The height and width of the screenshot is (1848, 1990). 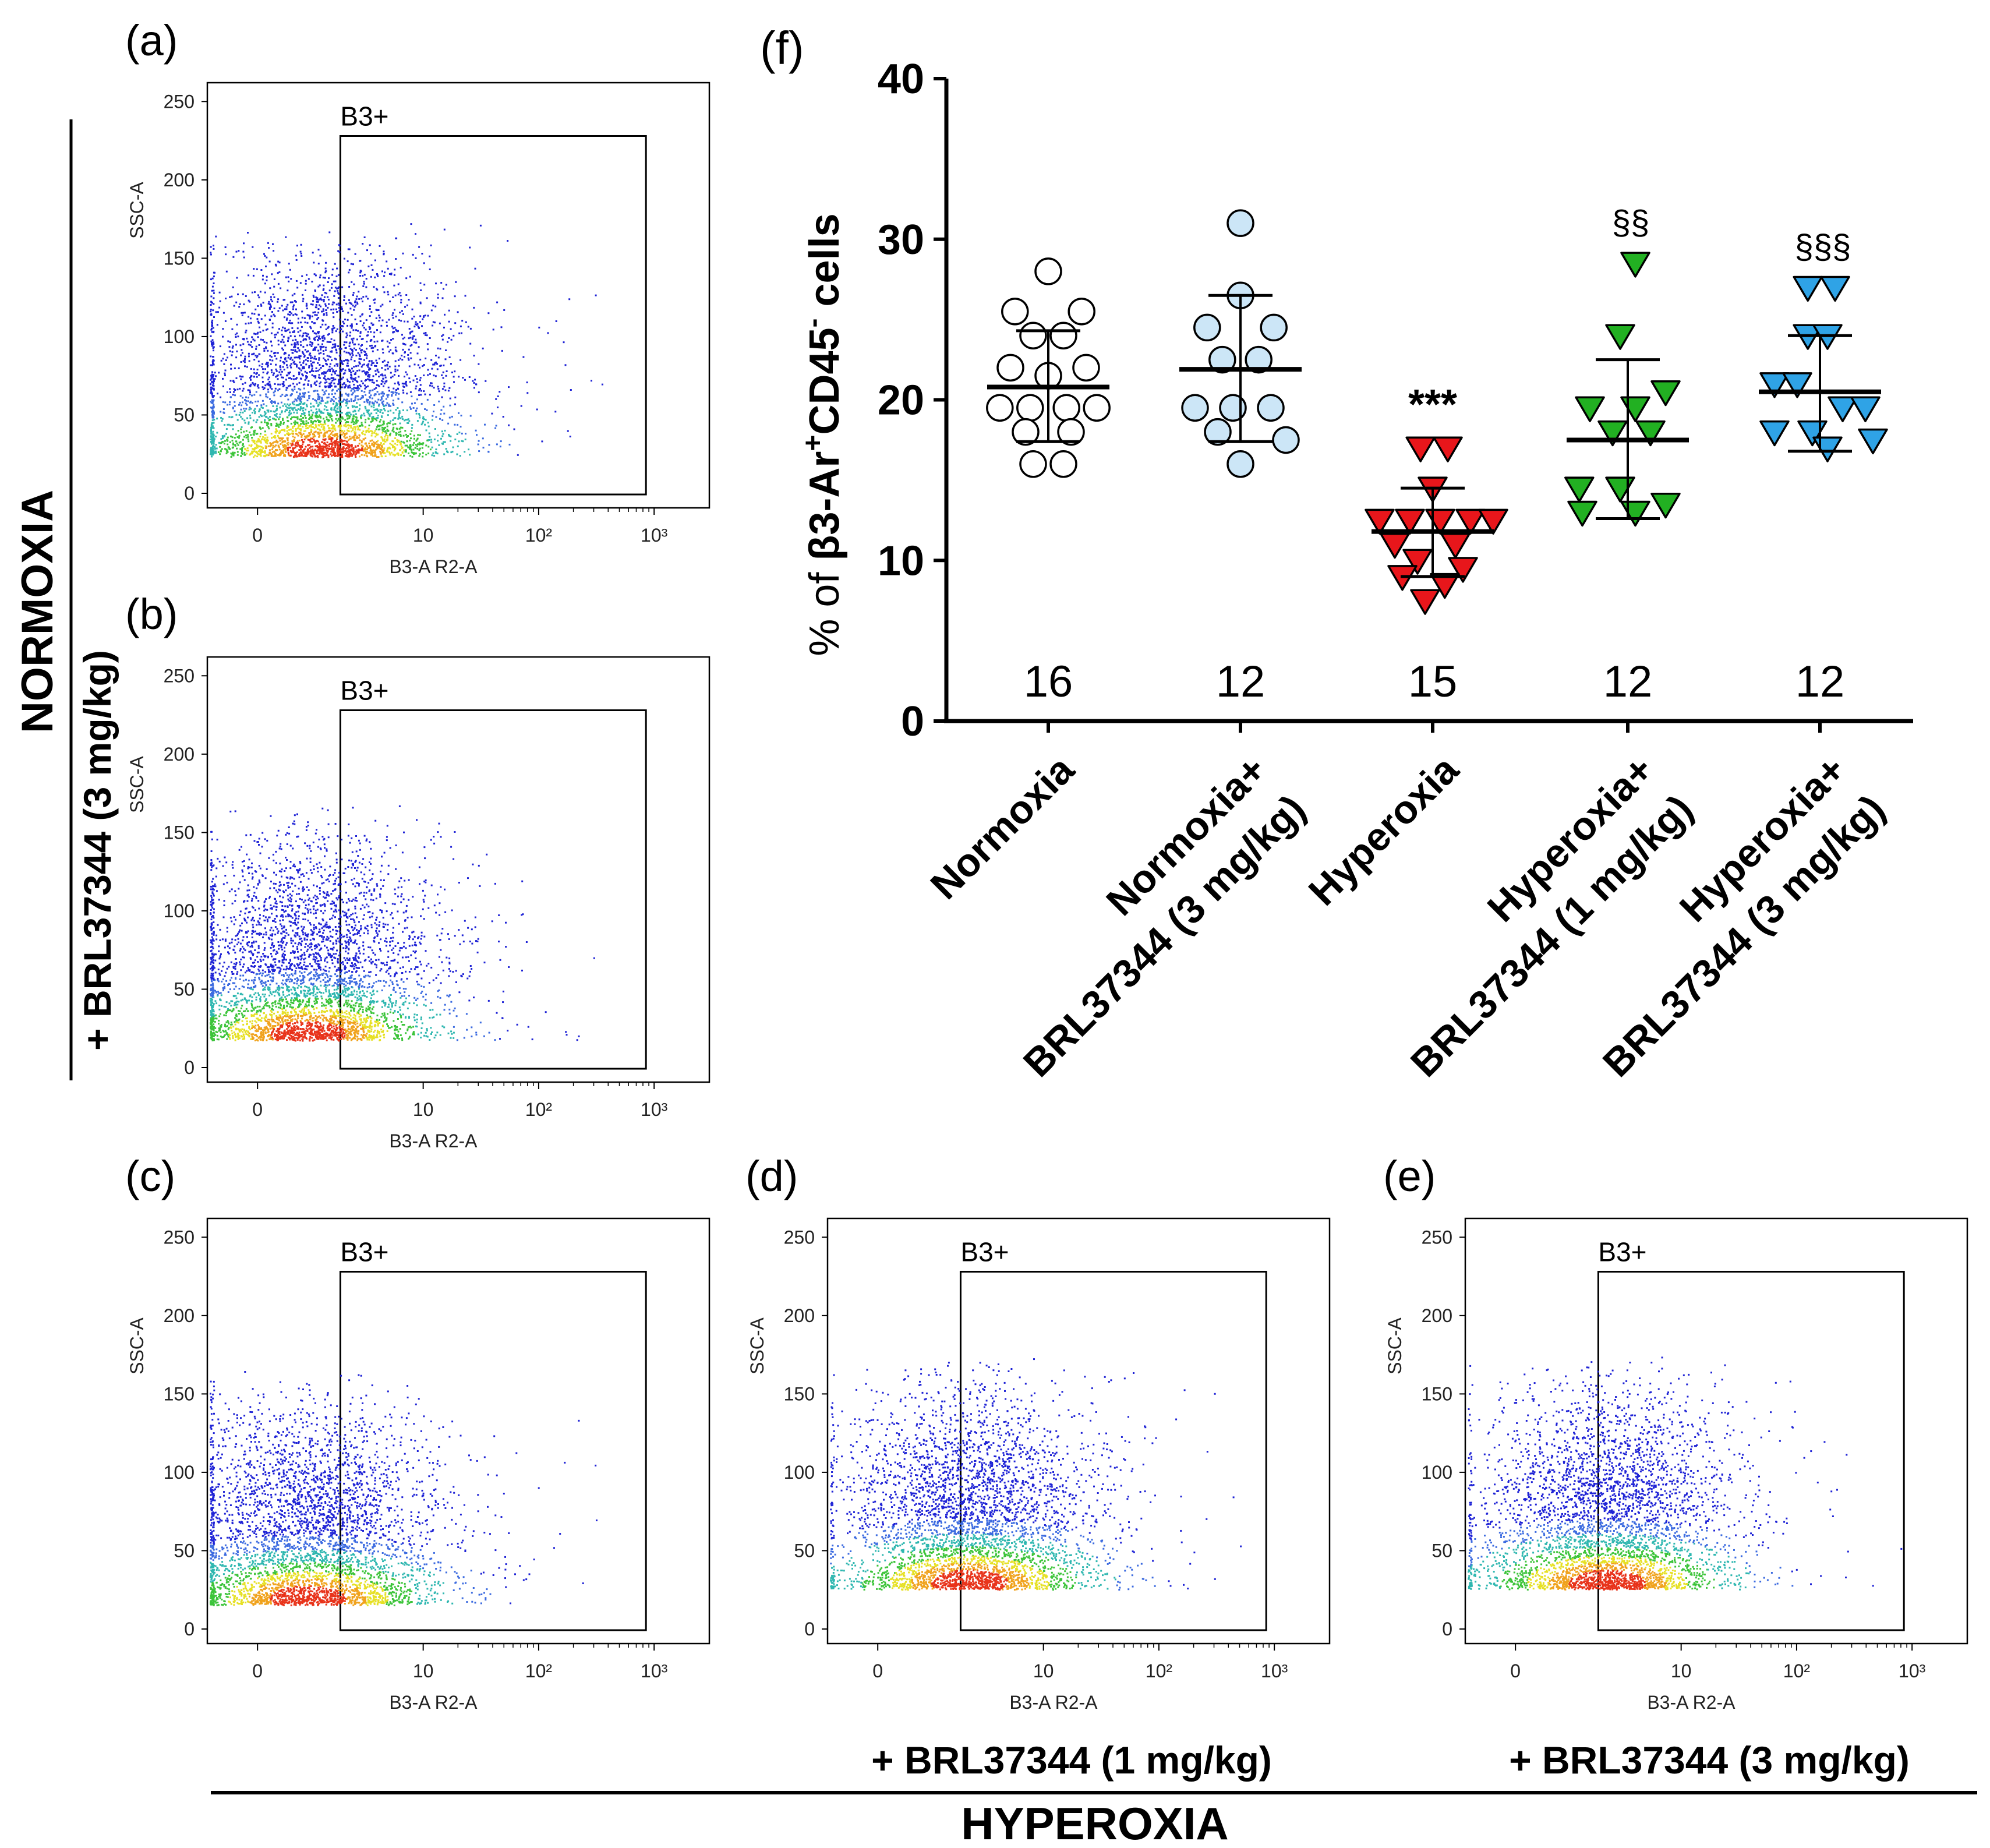 What do you see at coordinates (1432, 405) in the screenshot?
I see `significance-label: ***` at bounding box center [1432, 405].